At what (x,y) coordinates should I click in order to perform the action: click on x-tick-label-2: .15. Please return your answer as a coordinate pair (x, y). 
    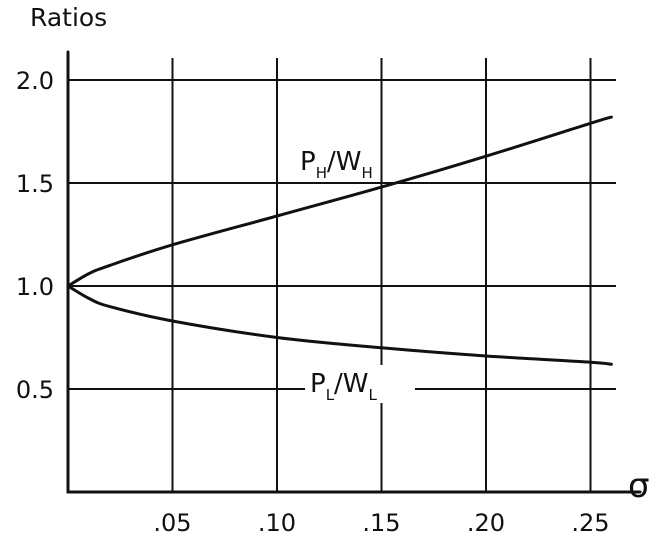
    Looking at the image, I should click on (381, 522).